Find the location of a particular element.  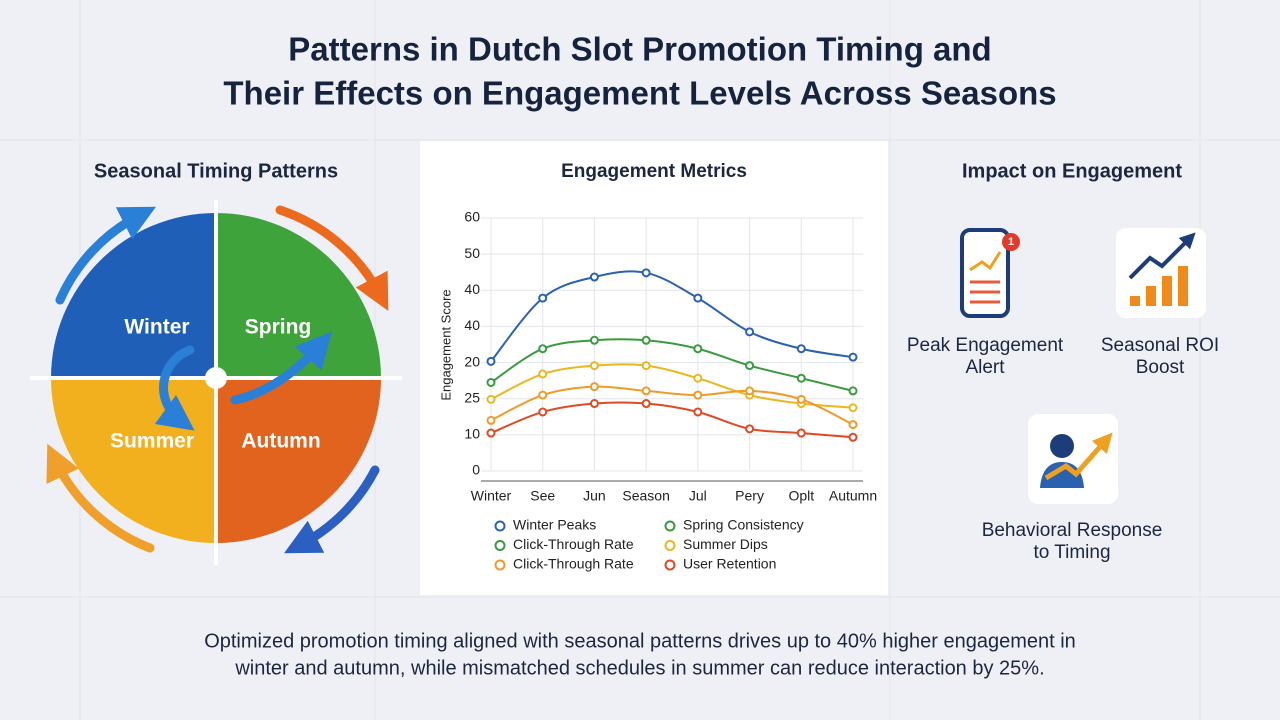

season-wheel is located at coordinates (216, 382).